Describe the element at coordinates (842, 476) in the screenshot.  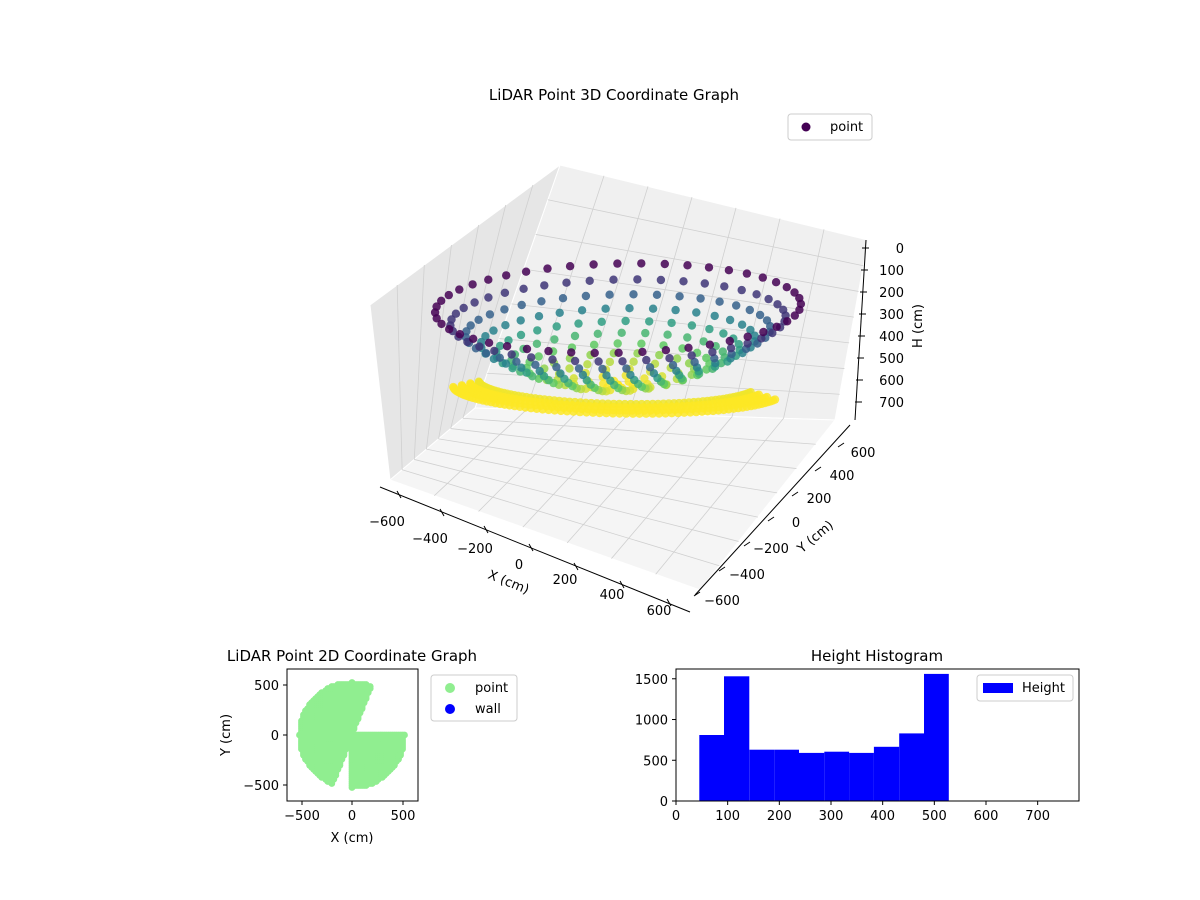
I see `y-tick-label: 400` at that location.